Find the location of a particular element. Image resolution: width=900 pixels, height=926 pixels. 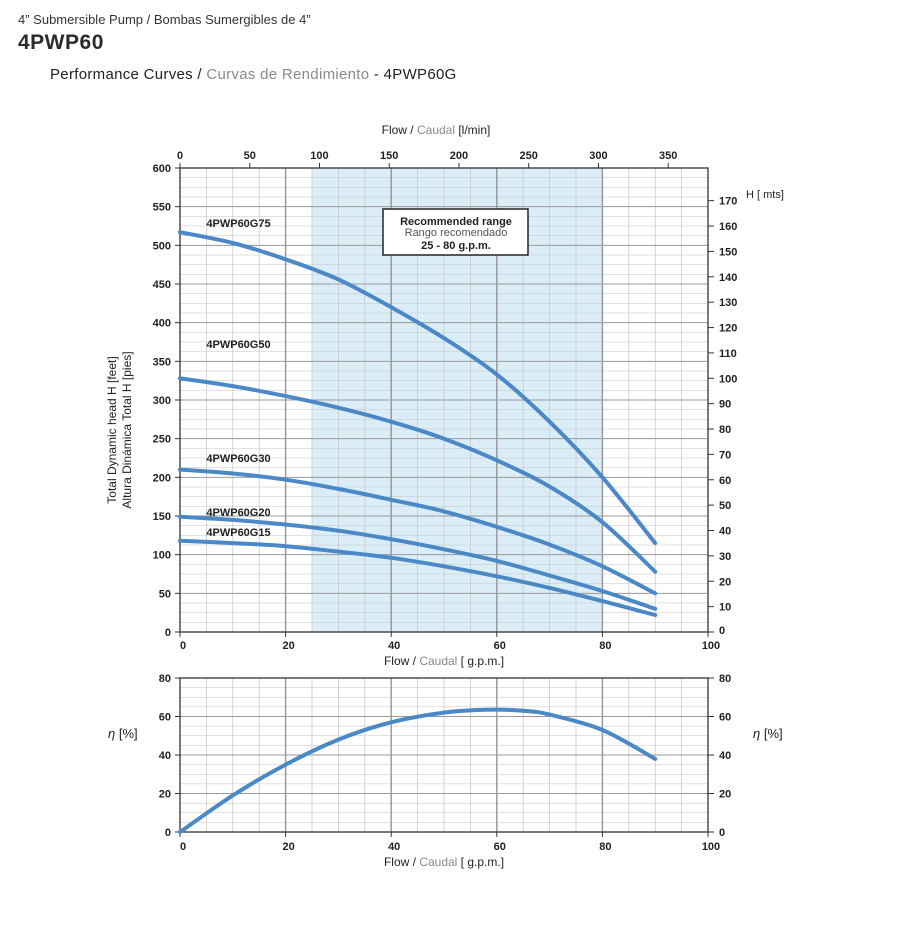

curve-4pwp60g50 is located at coordinates (418, 475).